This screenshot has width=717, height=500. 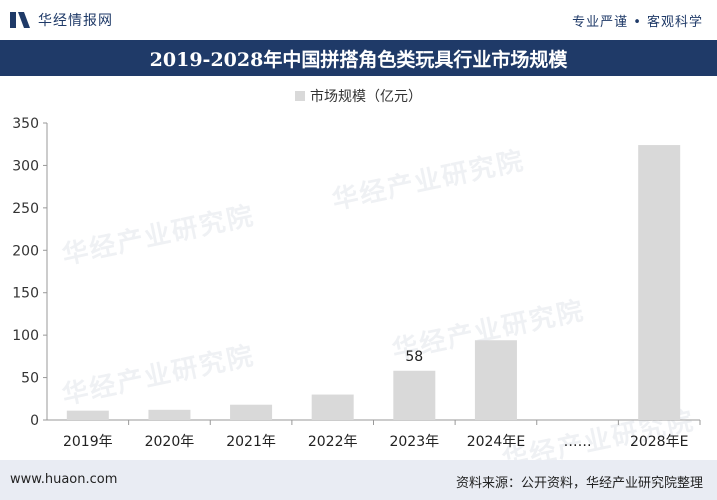 What do you see at coordinates (414, 357) in the screenshot?
I see `data-label: 58` at bounding box center [414, 357].